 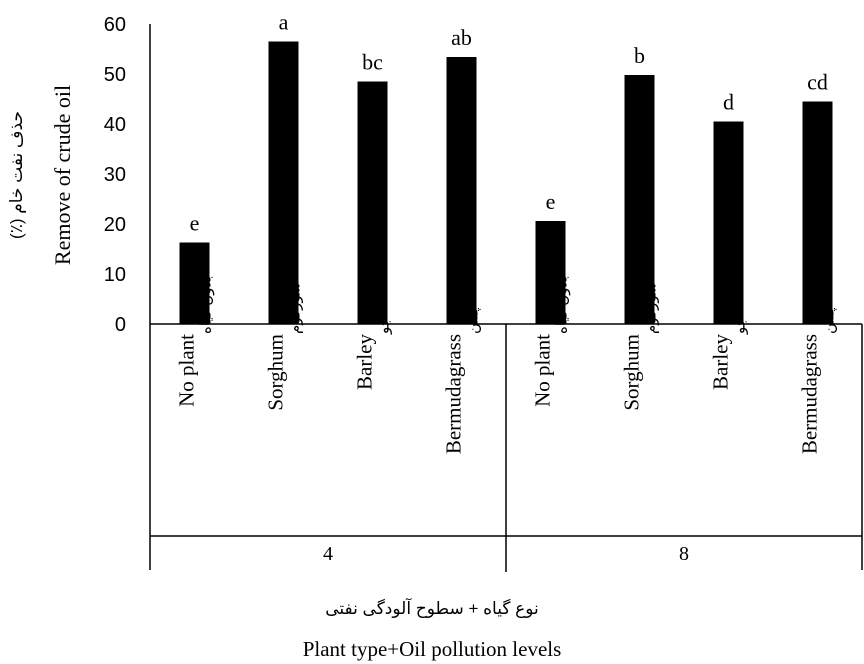 What do you see at coordinates (432, 608) in the screenshot?
I see `x-axis-label-fa: نوع گیاه + سطوح آلودگی نفتی` at bounding box center [432, 608].